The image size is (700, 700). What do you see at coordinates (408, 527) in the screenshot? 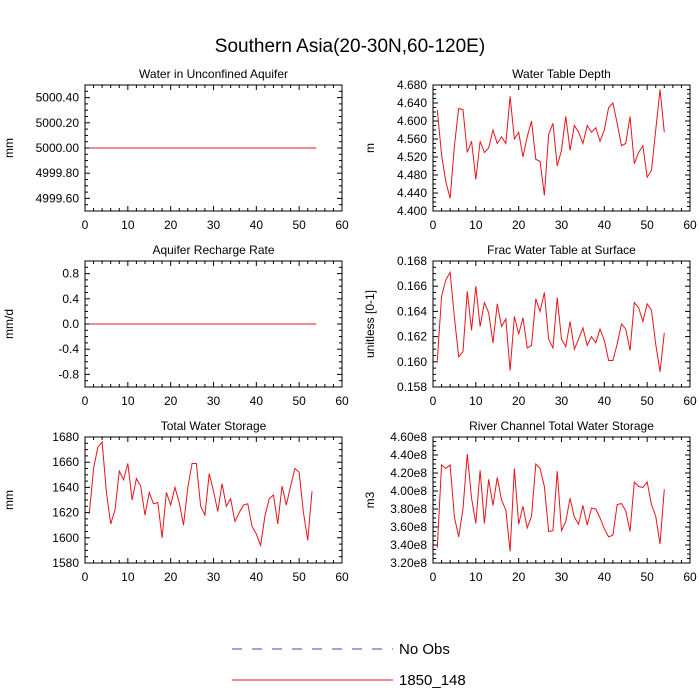
I see `y-tick-label: 3.60e8` at bounding box center [408, 527].